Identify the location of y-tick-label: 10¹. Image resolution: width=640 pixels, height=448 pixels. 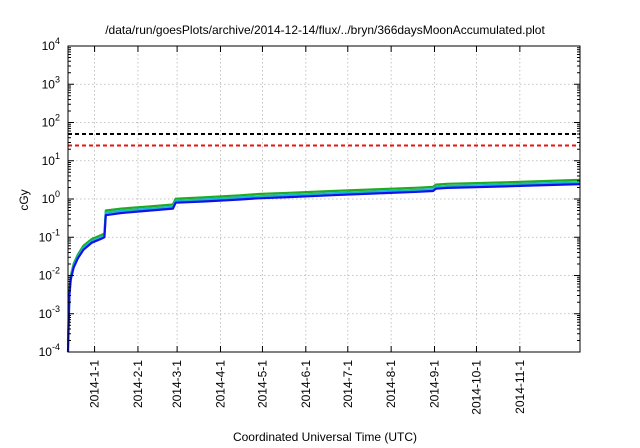
(51, 159).